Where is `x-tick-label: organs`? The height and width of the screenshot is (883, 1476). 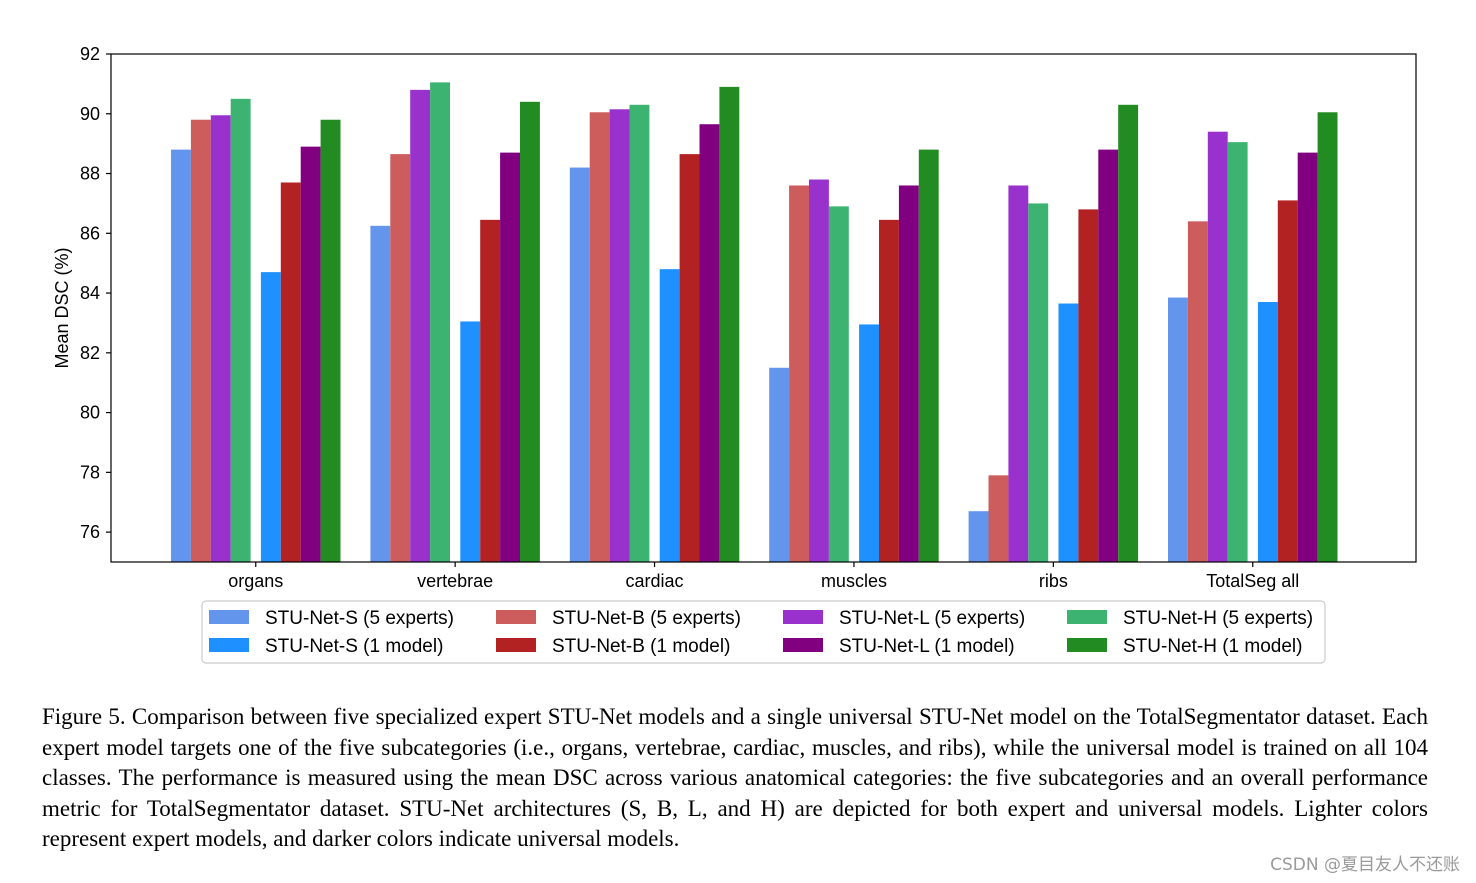 x-tick-label: organs is located at coordinates (255, 581).